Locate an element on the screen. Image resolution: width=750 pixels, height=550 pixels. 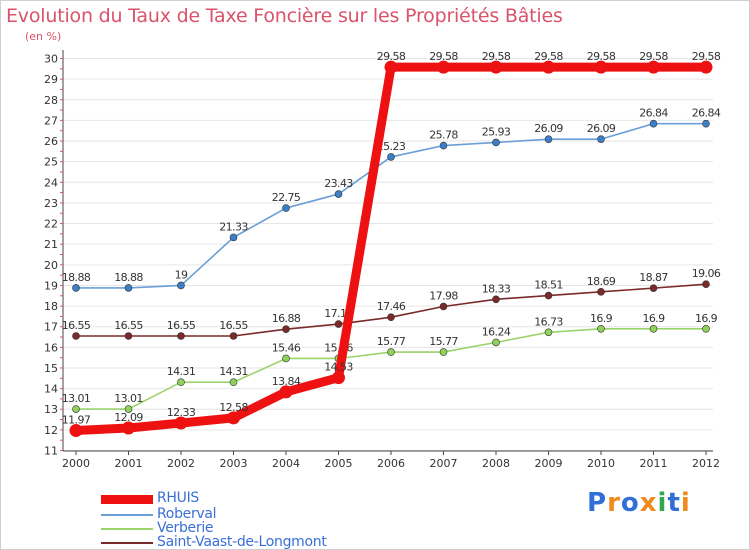
y-axis-unit-label: (en %) is located at coordinates (43, 36).